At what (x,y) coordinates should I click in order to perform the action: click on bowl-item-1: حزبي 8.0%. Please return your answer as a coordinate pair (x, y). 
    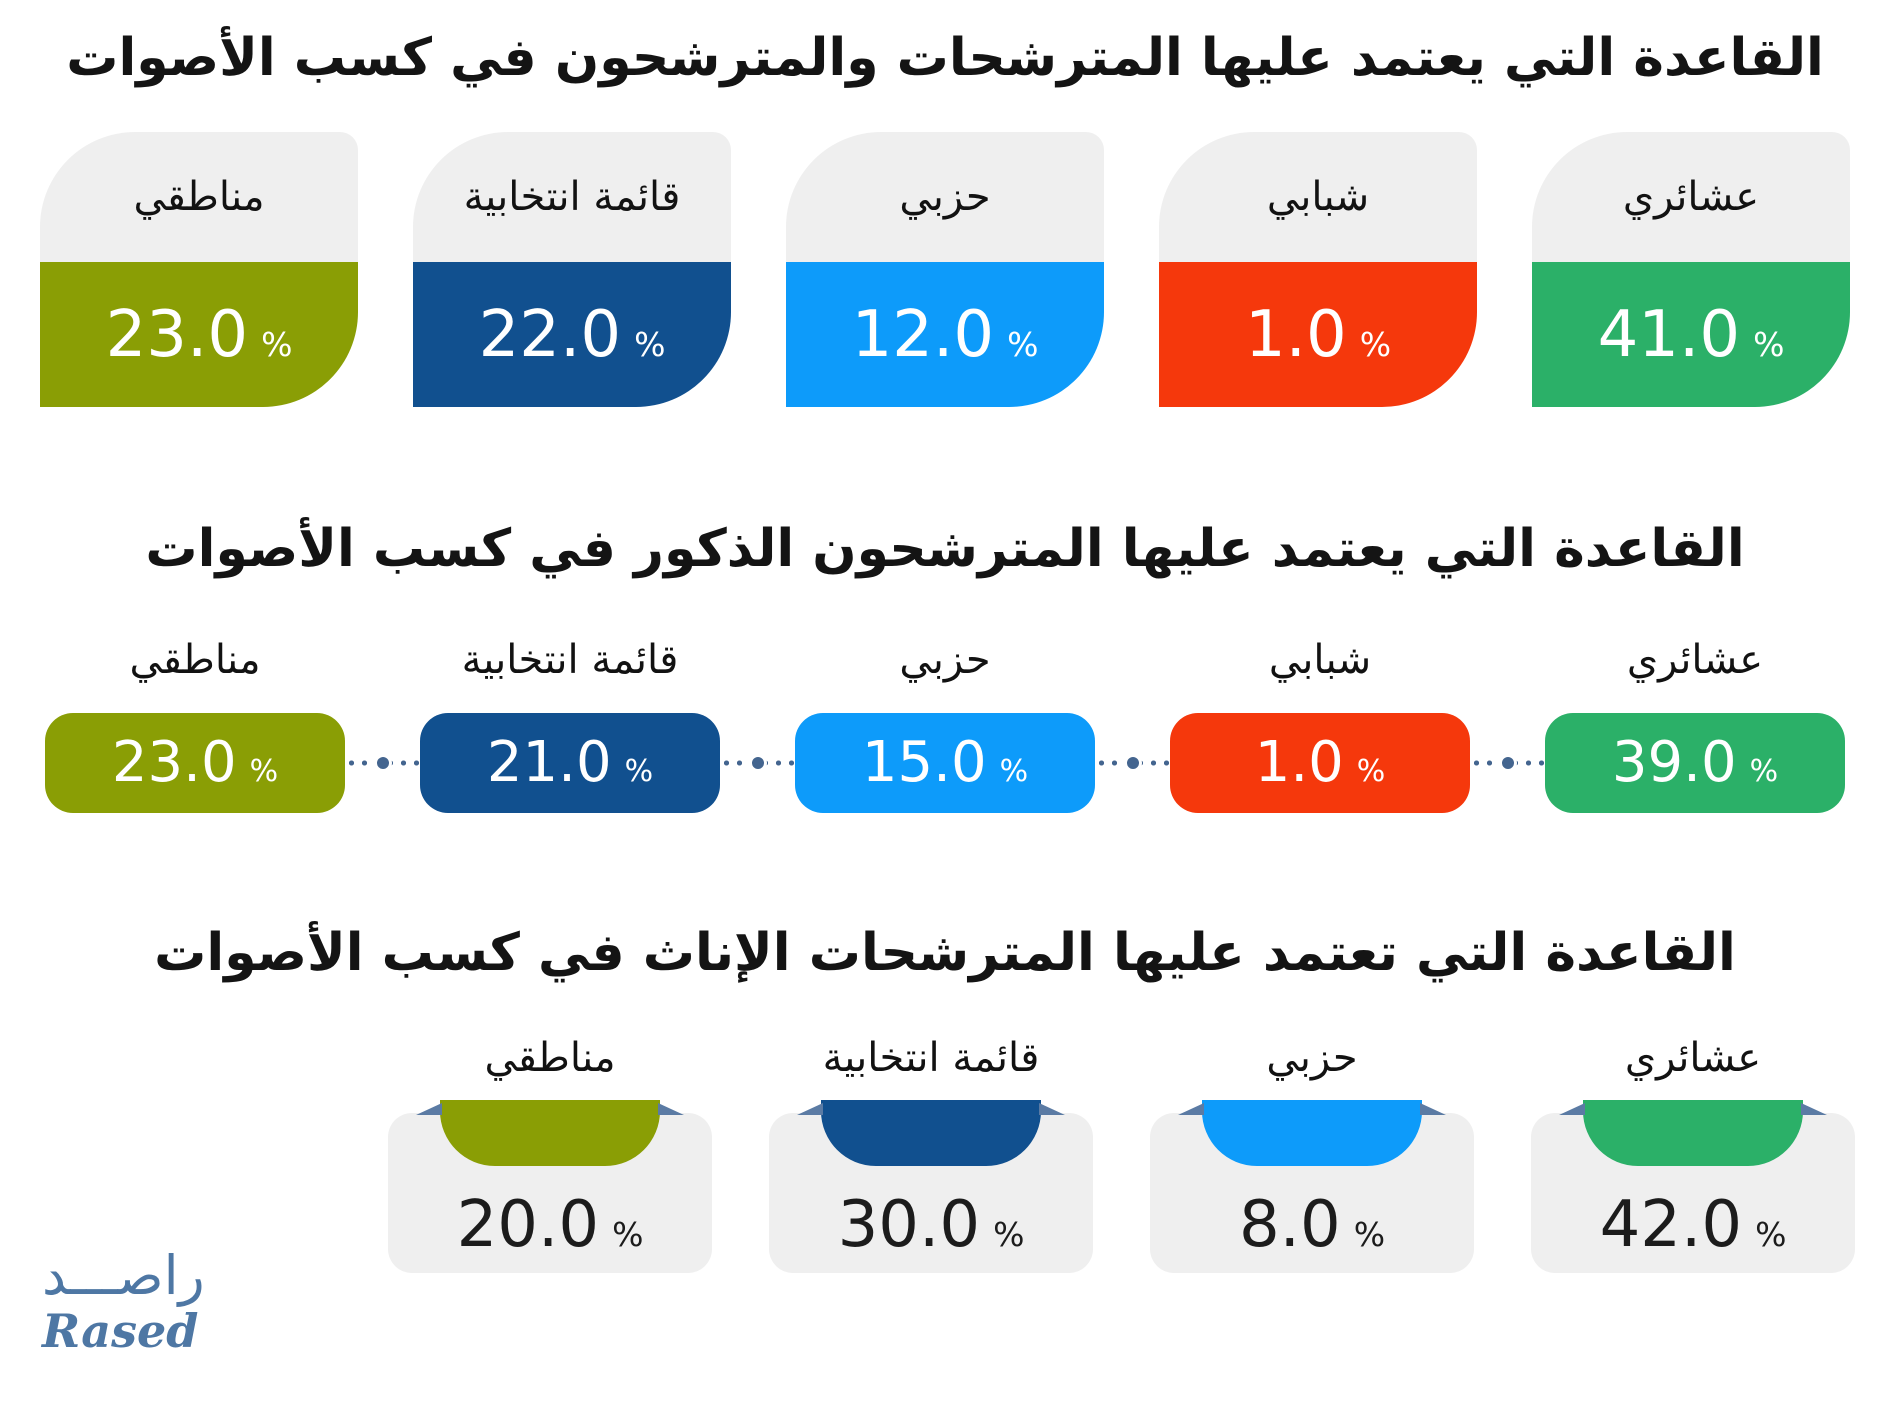
    Looking at the image, I should click on (1312, 1146).